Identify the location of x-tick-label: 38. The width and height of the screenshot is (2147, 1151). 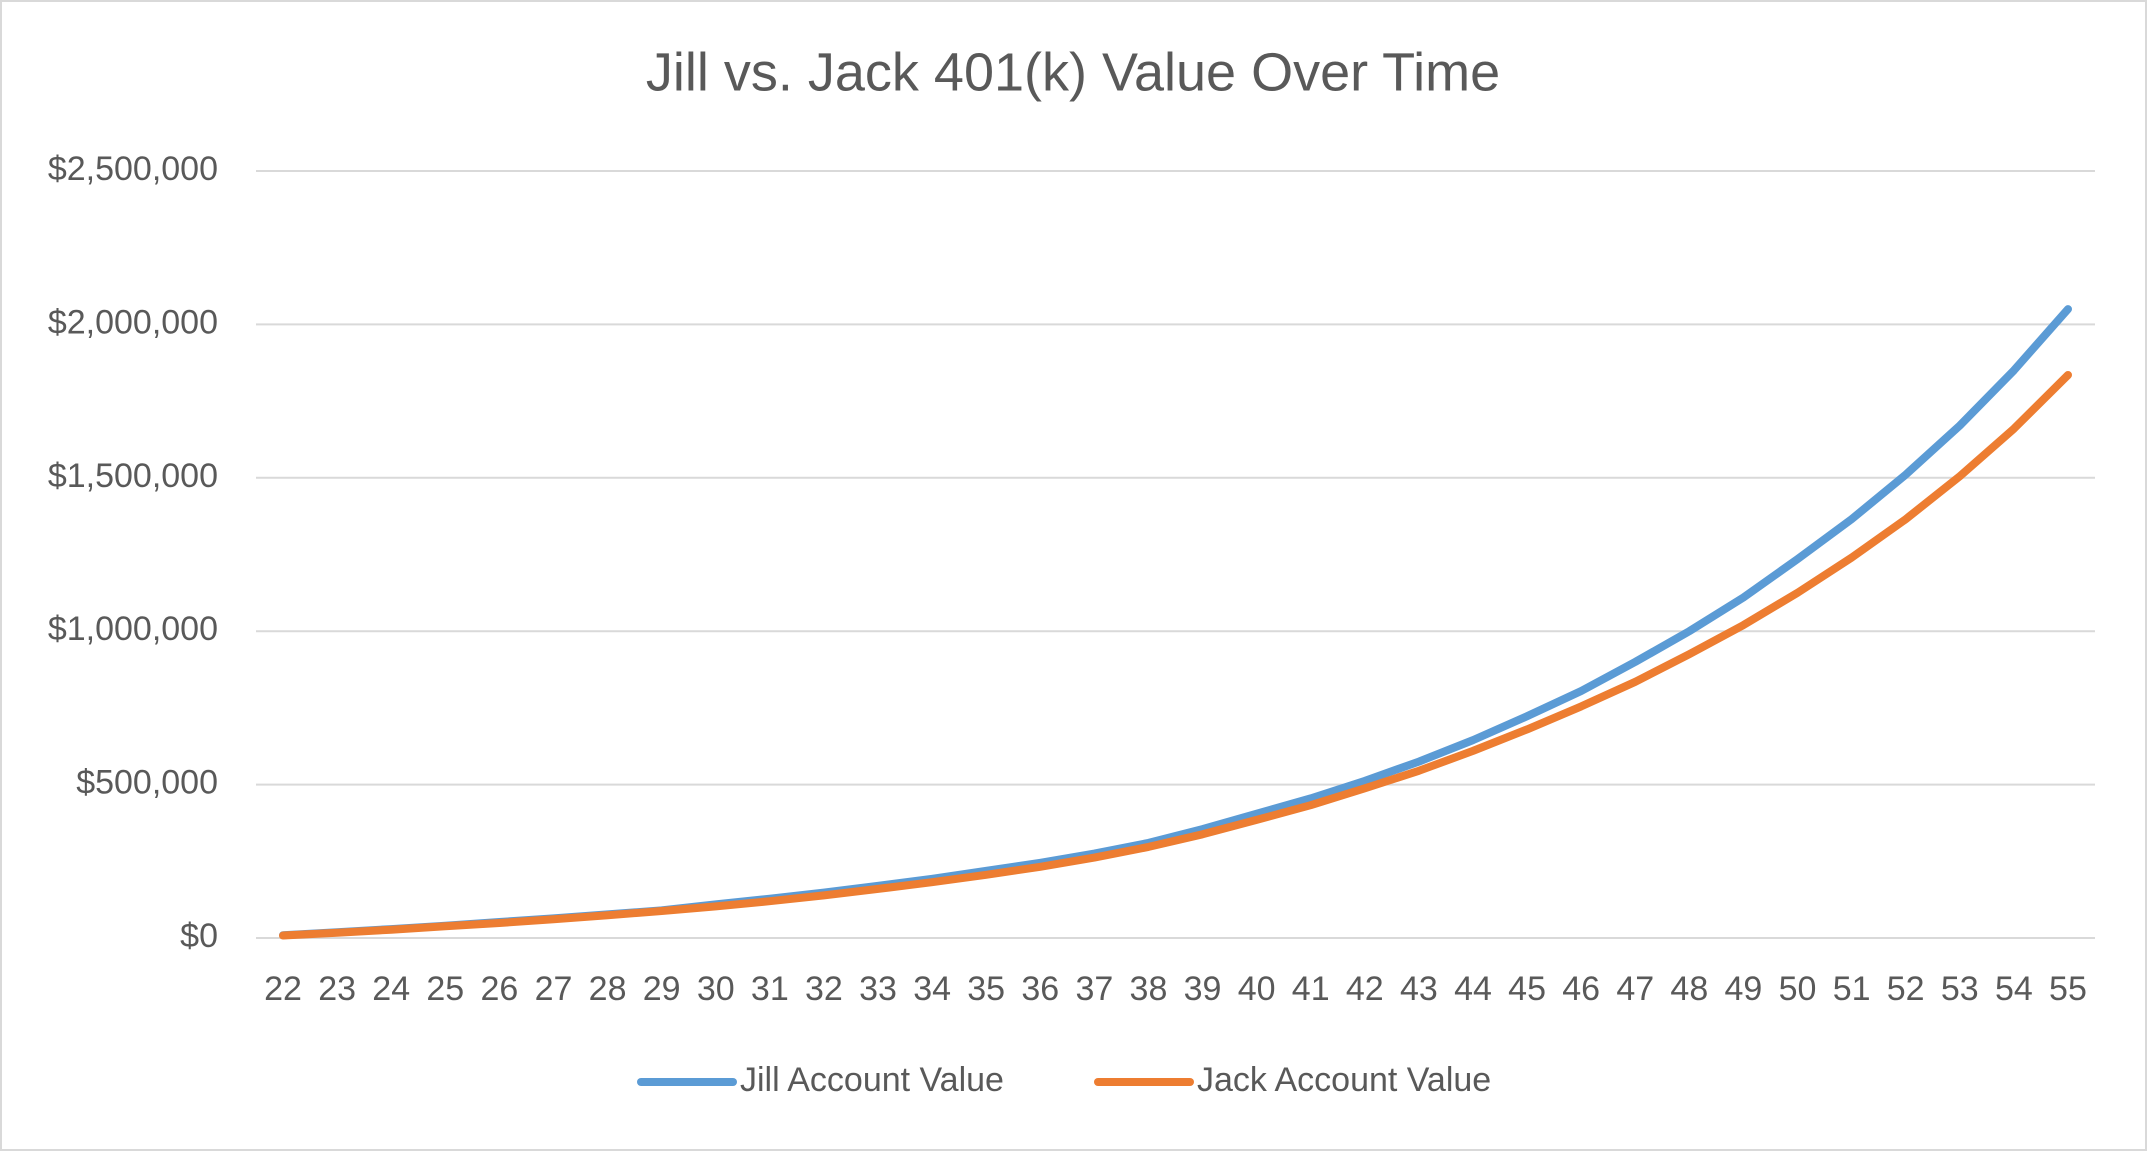
(1149, 989).